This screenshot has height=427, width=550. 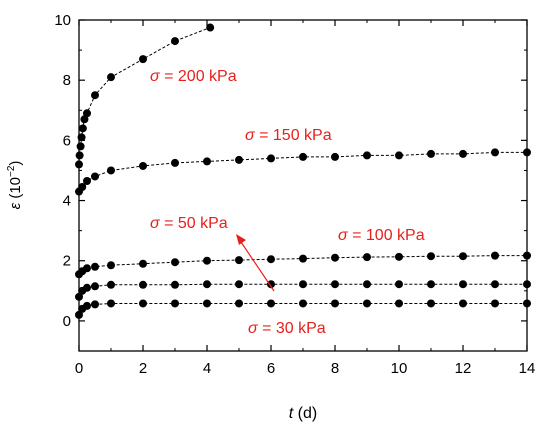 What do you see at coordinates (67, 321) in the screenshot?
I see `y-tick-label: 0` at bounding box center [67, 321].